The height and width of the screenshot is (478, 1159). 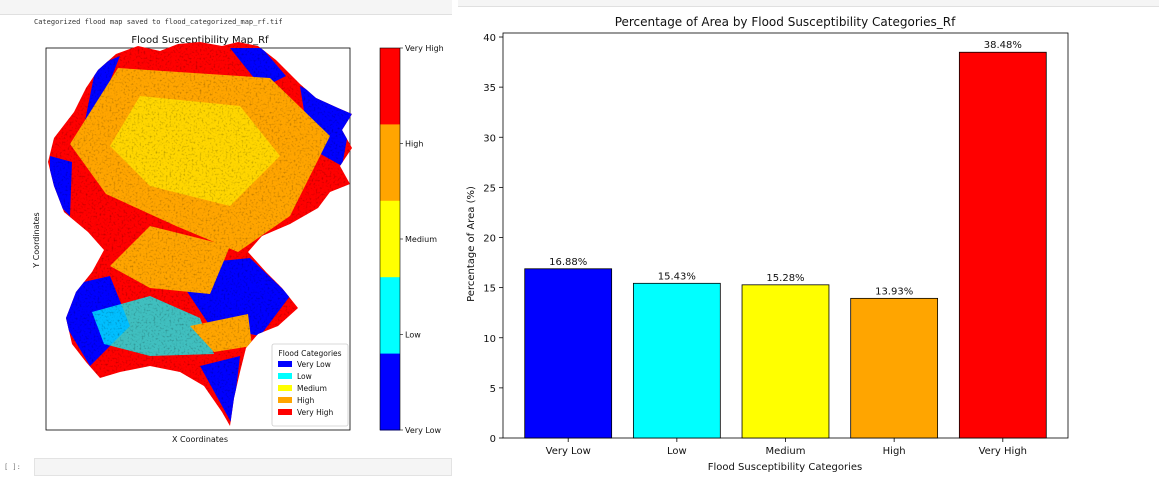 What do you see at coordinates (785, 278) in the screenshot?
I see `bar-value-label: 15.28%` at bounding box center [785, 278].